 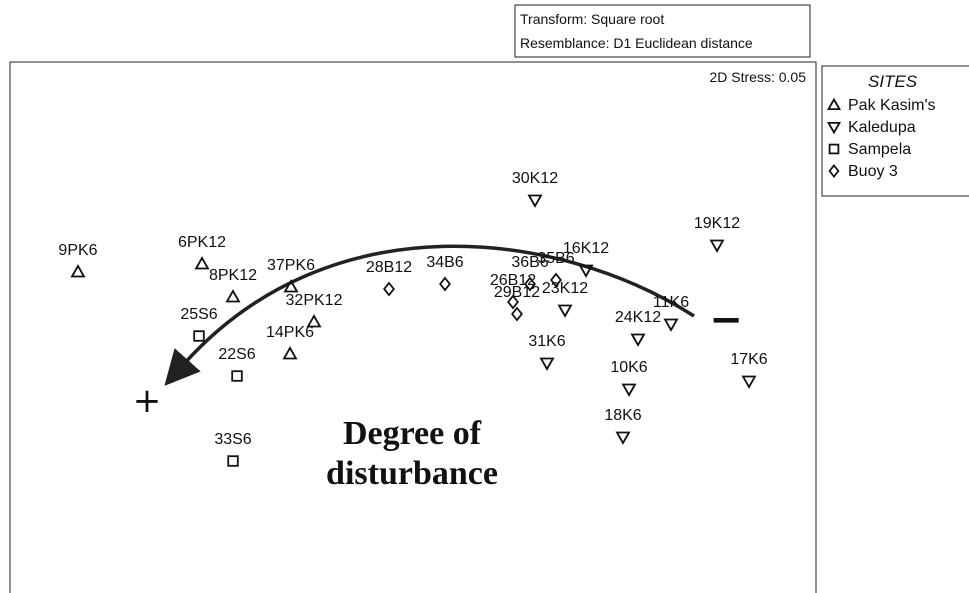 I want to click on stress-text: 2D Stress: 0.05, so click(x=758, y=77).